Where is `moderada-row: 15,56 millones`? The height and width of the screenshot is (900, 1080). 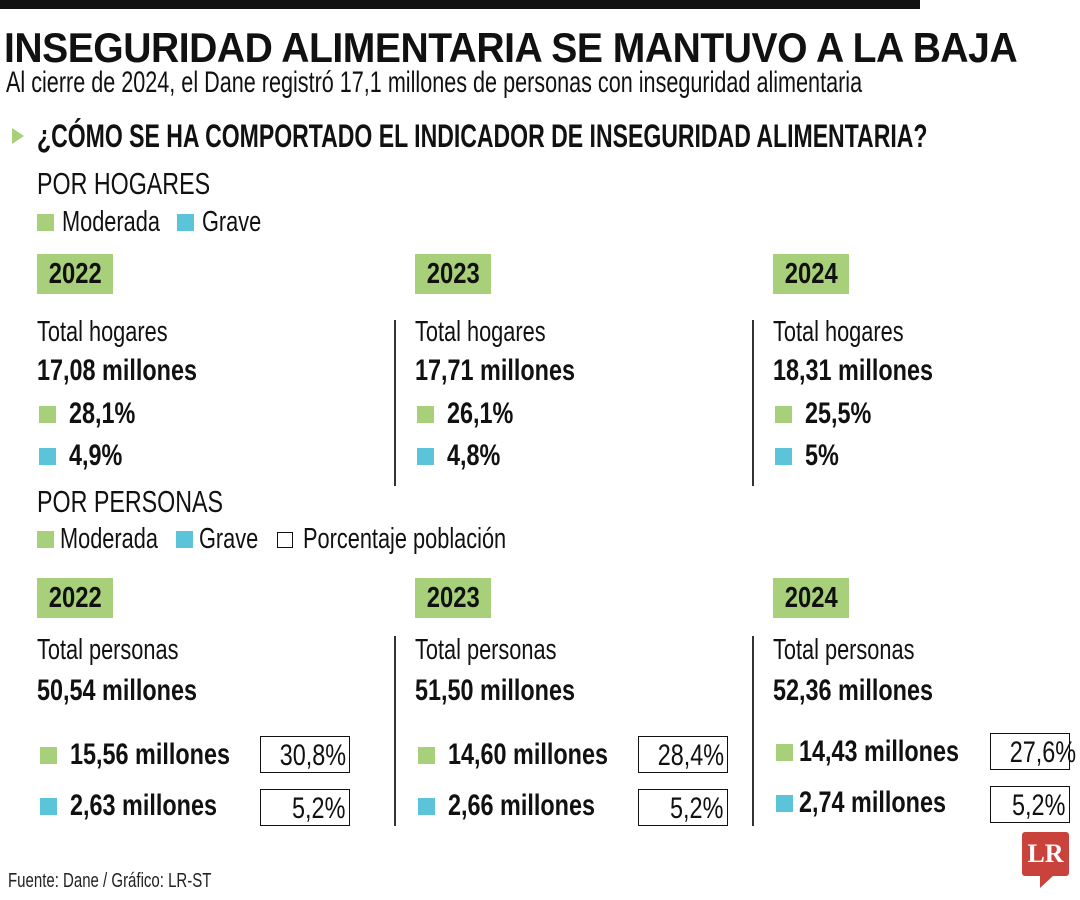 moderada-row: 15,56 millones is located at coordinates (157, 755).